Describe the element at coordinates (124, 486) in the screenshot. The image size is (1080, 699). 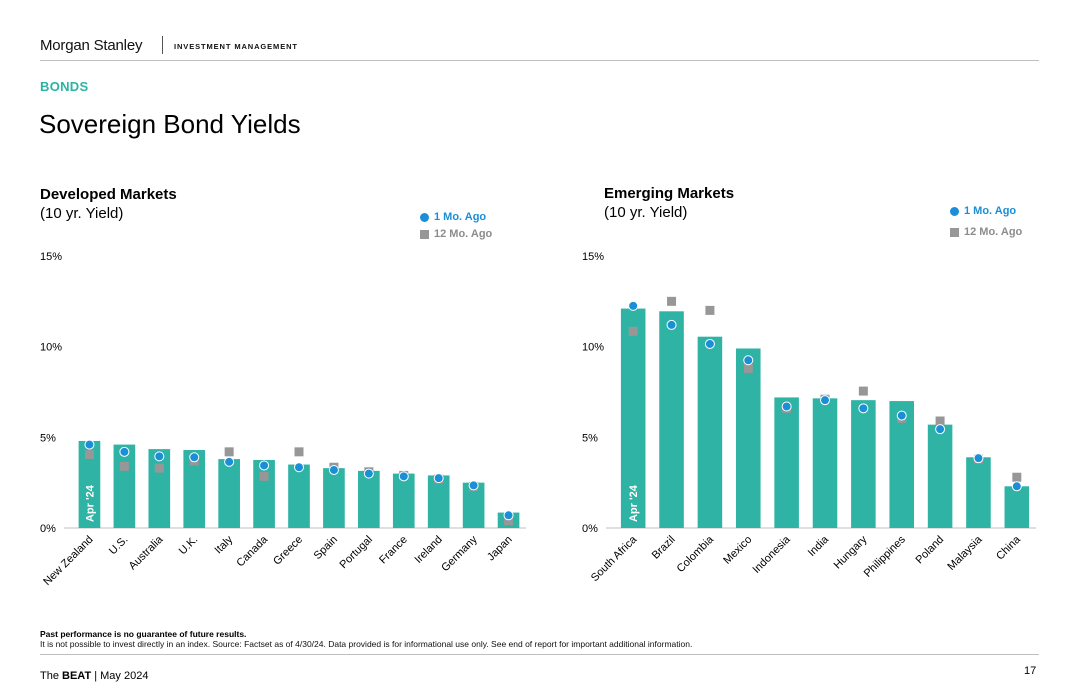
I see `dm-bar-u-s` at that location.